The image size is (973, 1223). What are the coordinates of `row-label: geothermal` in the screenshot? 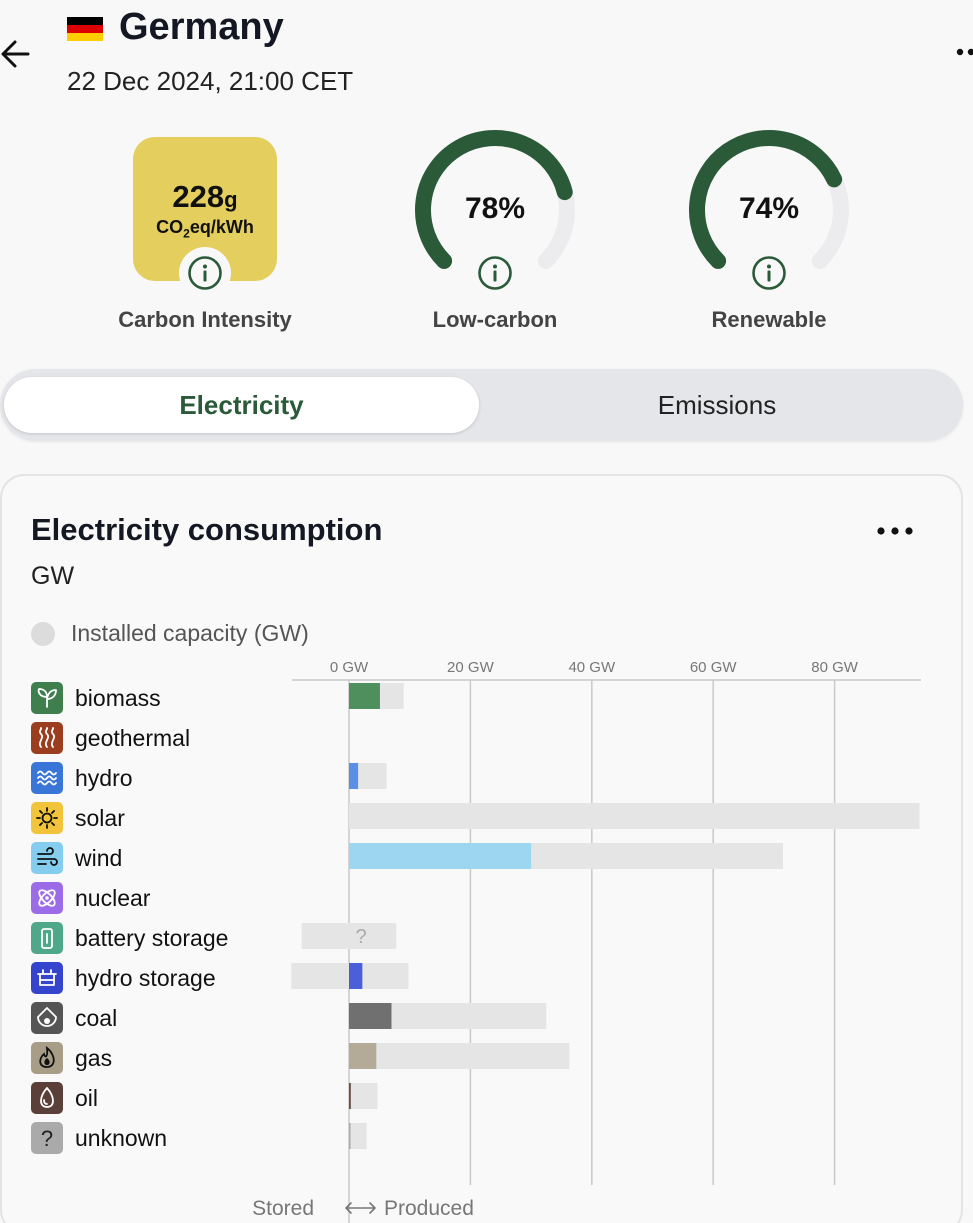 It's located at (132, 738).